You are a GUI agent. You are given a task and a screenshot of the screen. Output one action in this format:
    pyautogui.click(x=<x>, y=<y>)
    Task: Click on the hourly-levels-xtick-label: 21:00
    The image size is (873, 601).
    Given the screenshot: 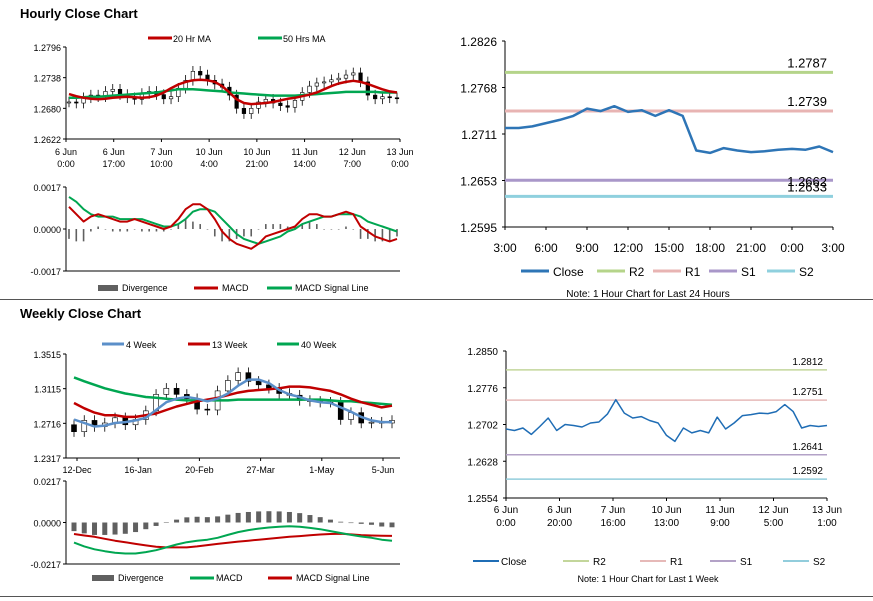 What is the action you would take?
    pyautogui.click(x=751, y=248)
    